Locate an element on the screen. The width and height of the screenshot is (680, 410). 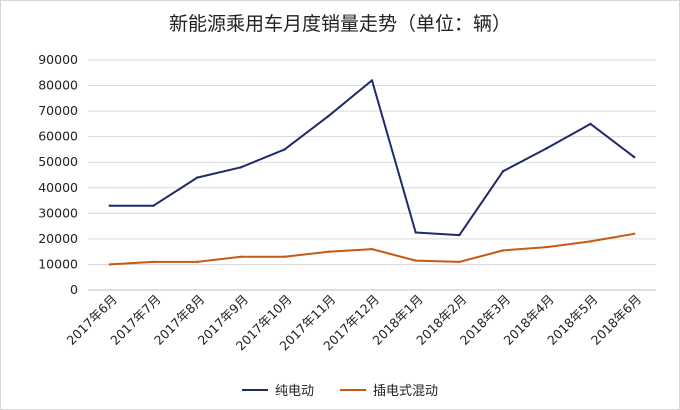
chart-title: 新能源乘用车月度销量走势（单位：辆） is located at coordinates (339, 24).